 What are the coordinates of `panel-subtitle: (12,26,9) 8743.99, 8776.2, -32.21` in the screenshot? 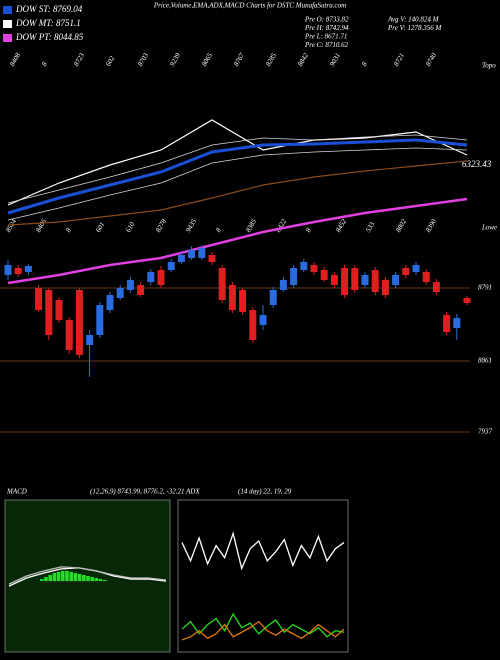 It's located at (137, 492).